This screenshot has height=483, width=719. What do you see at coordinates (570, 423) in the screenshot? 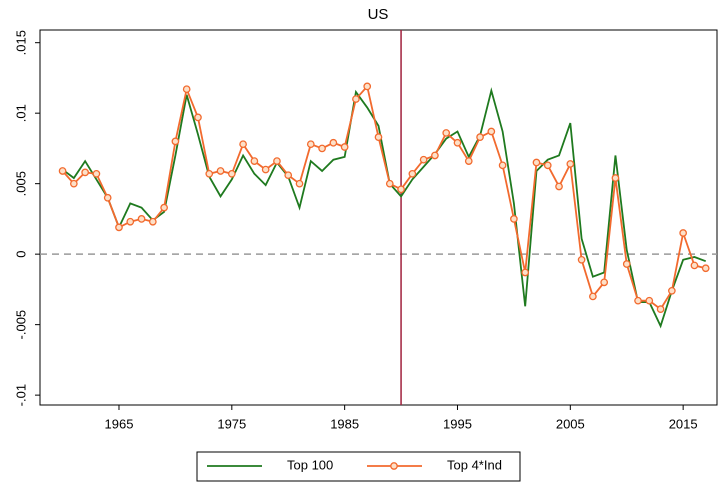
I see `x-tick-label: 2005` at bounding box center [570, 423].